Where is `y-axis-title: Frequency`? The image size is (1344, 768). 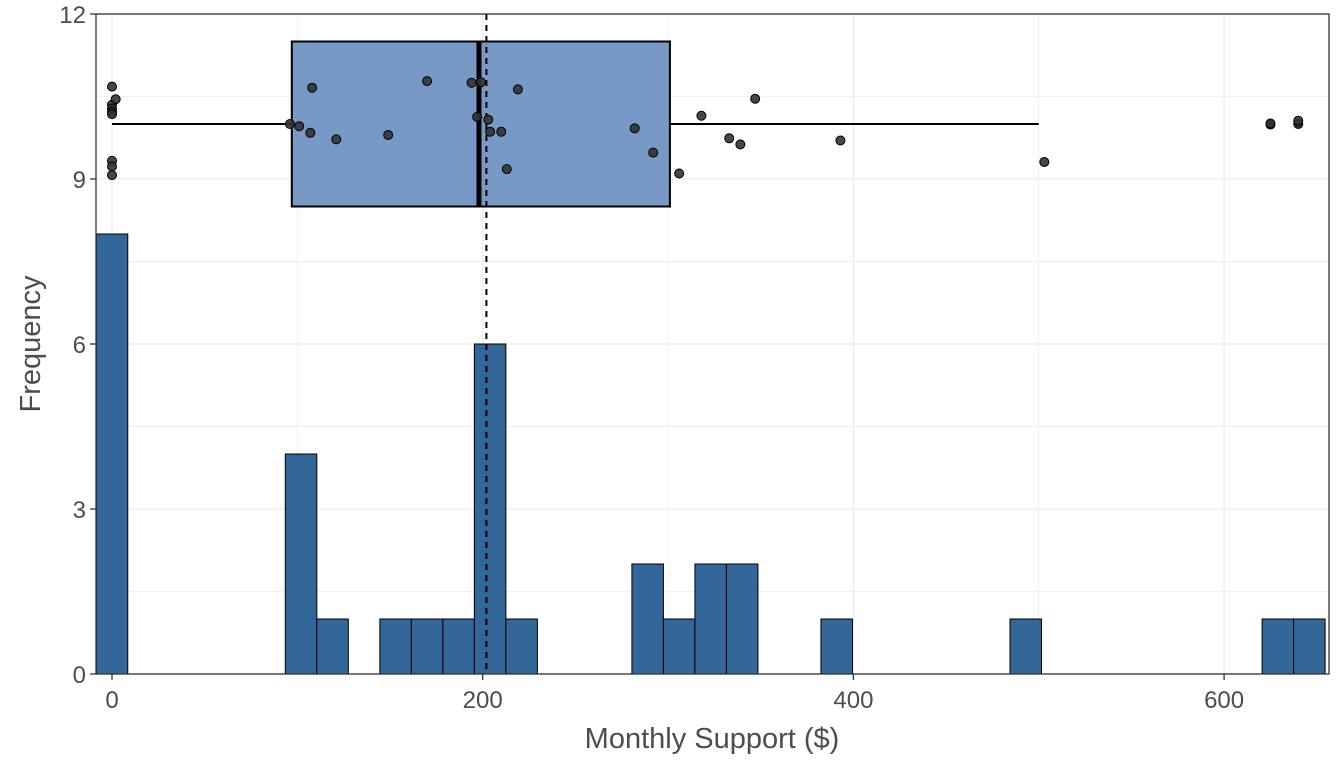 y-axis-title: Frequency is located at coordinates (31, 344).